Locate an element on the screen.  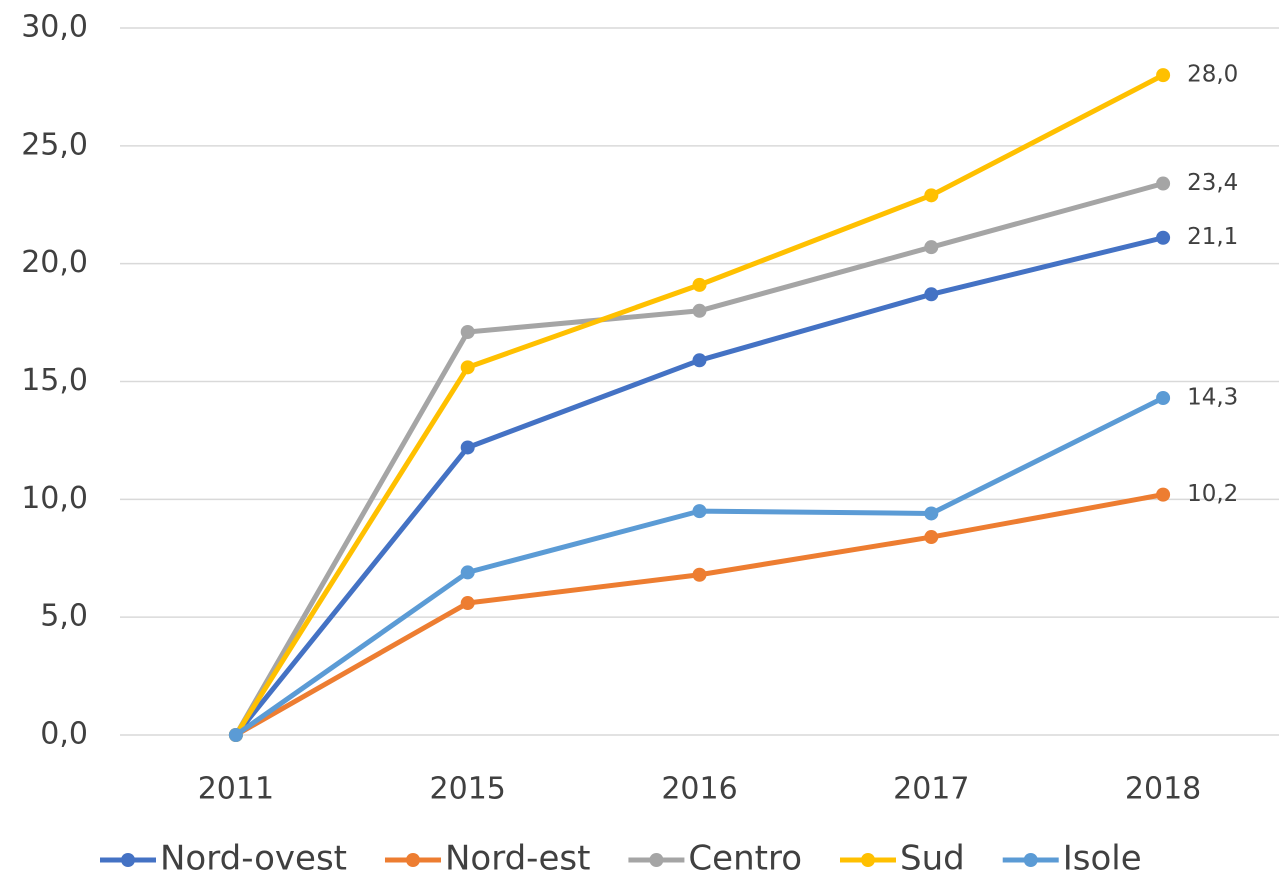
data-label: 28,0 is located at coordinates (1212, 75).